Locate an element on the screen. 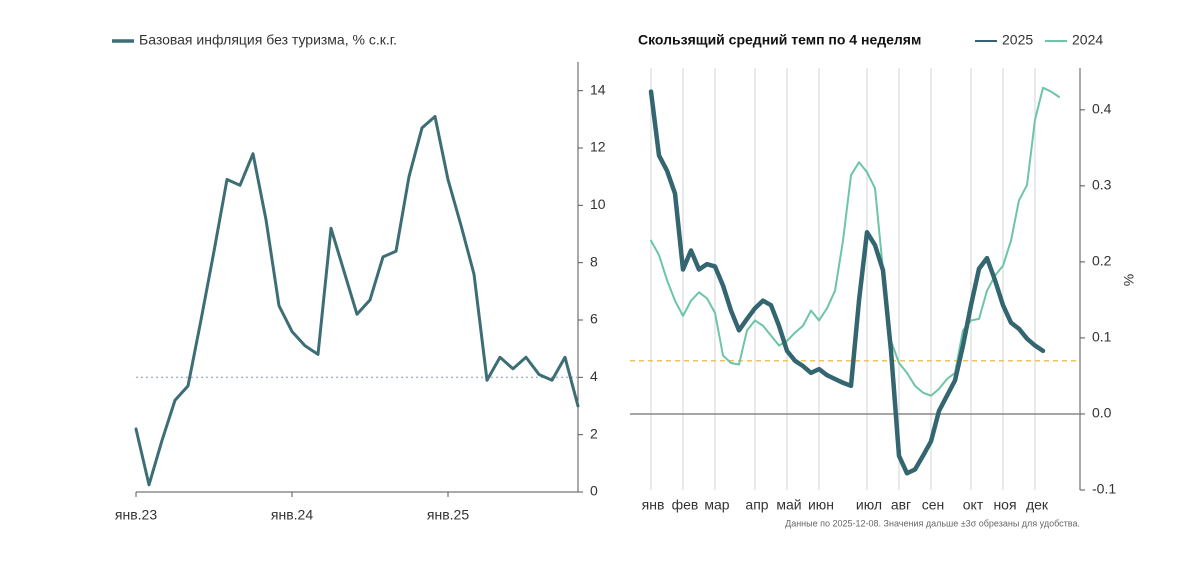  x-tick-label: янв is located at coordinates (653, 505).